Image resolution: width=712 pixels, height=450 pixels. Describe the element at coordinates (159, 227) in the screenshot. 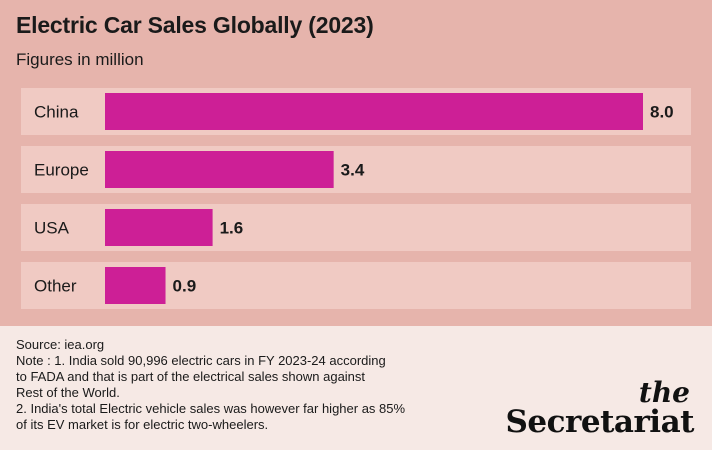

I see `bar-usa` at that location.